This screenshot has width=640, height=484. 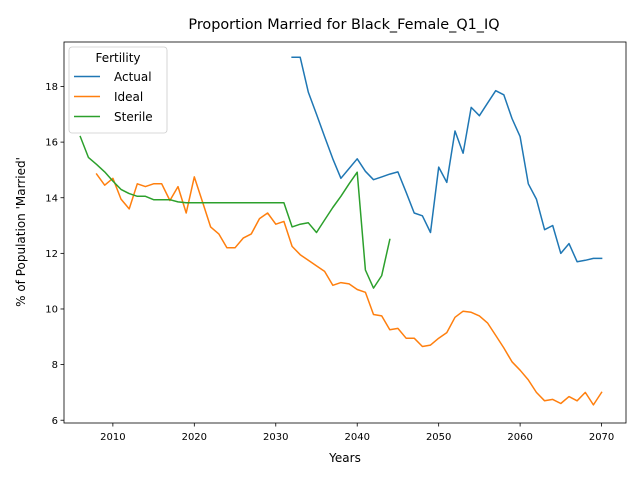 What do you see at coordinates (438, 437) in the screenshot?
I see `x-tick-label: 2050` at bounding box center [438, 437].